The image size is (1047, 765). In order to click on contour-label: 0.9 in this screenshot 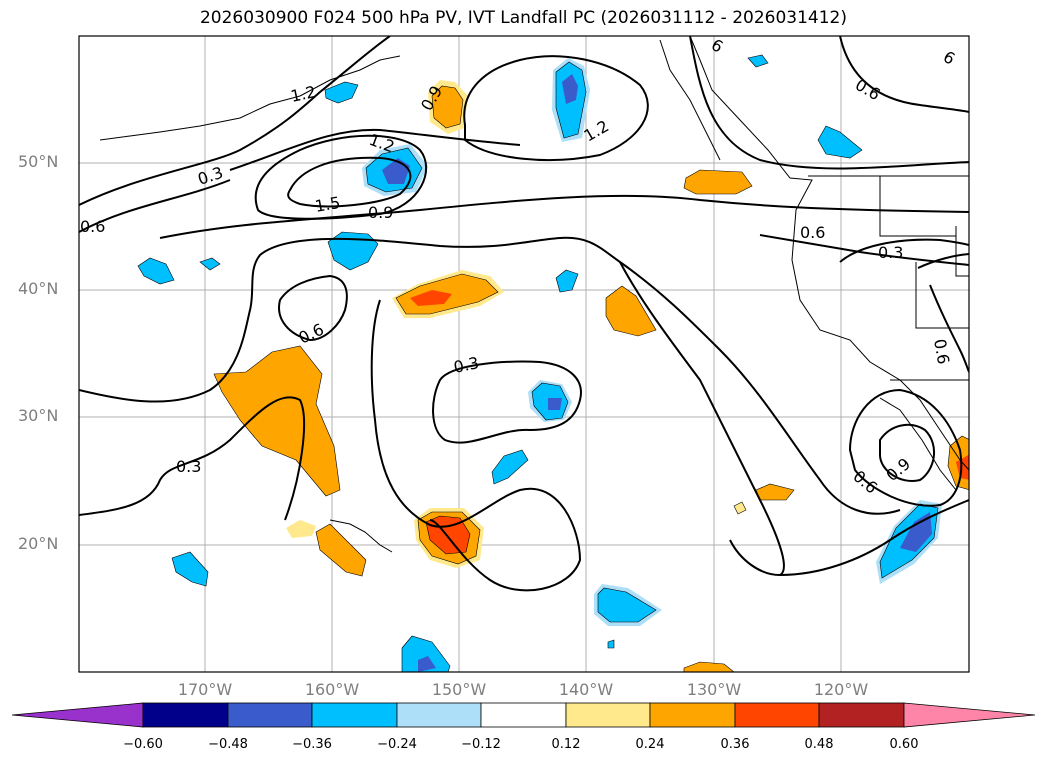, I will do `click(380, 212)`.